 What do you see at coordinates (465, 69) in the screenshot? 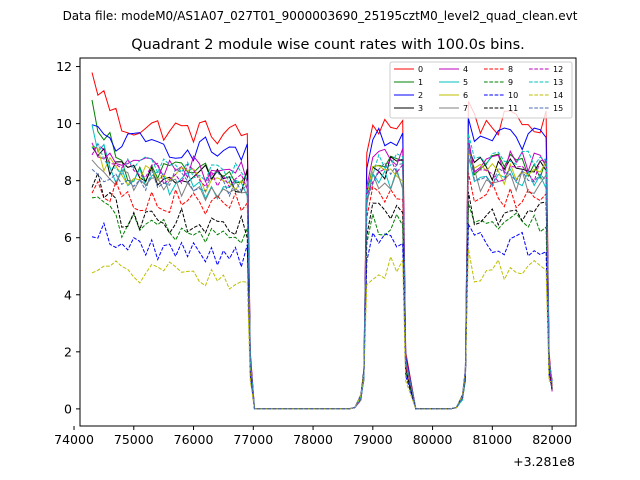
I see `legend-label: 4` at bounding box center [465, 69].